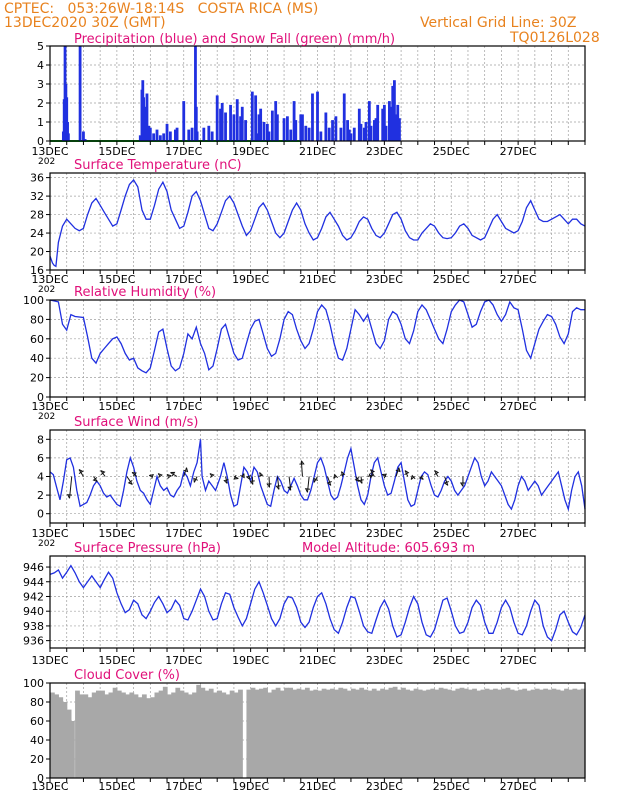  What do you see at coordinates (384, 533) in the screenshot?
I see `wind-xtick-label: 23DEC` at bounding box center [384, 533].